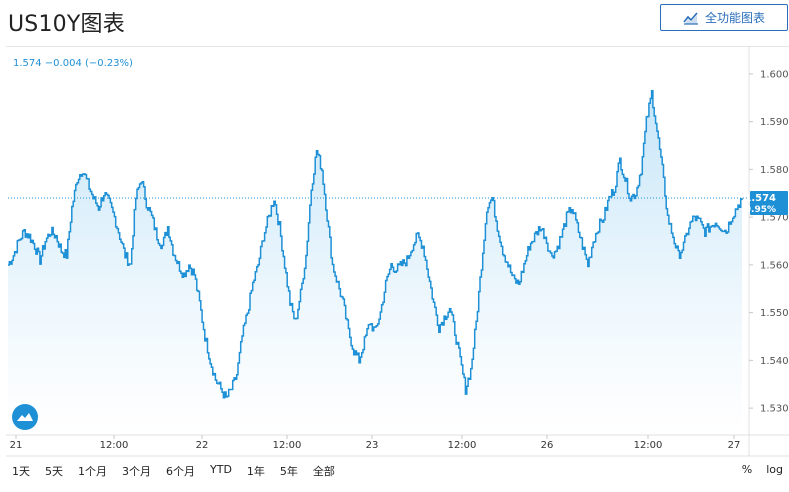  What do you see at coordinates (774, 74) in the screenshot?
I see `y-tick-label: 1.600` at bounding box center [774, 74].